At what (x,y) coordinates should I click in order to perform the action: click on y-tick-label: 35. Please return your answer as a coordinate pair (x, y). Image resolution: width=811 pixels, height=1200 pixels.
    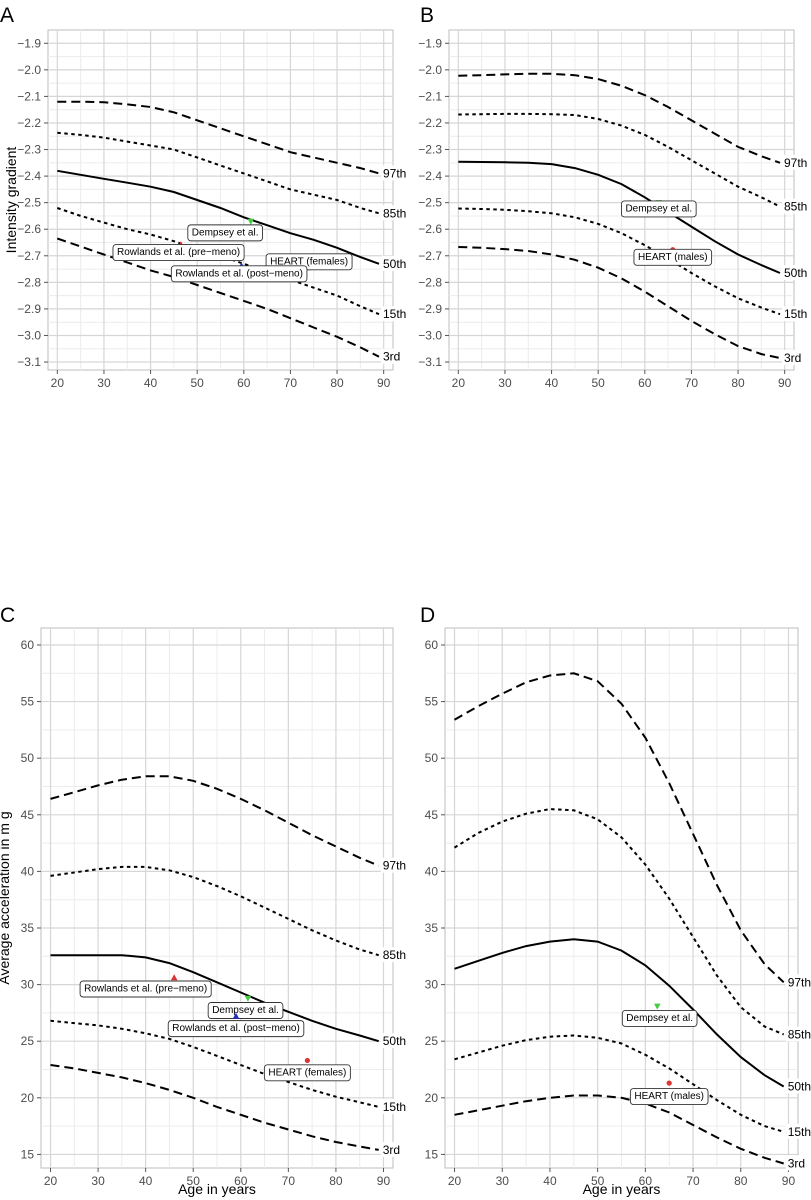
    Looking at the image, I should click on (432, 928).